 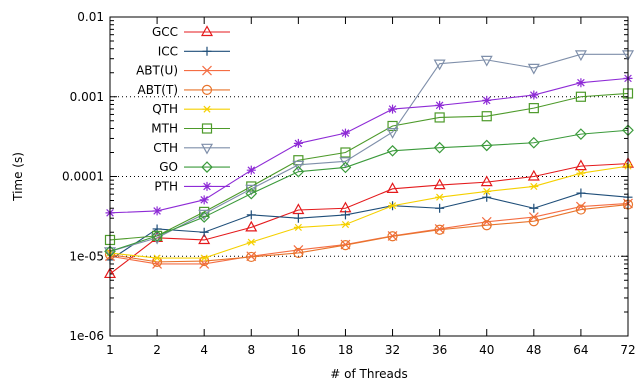 What do you see at coordinates (207, 31) in the screenshot?
I see `legend-marker-gcc` at bounding box center [207, 31].